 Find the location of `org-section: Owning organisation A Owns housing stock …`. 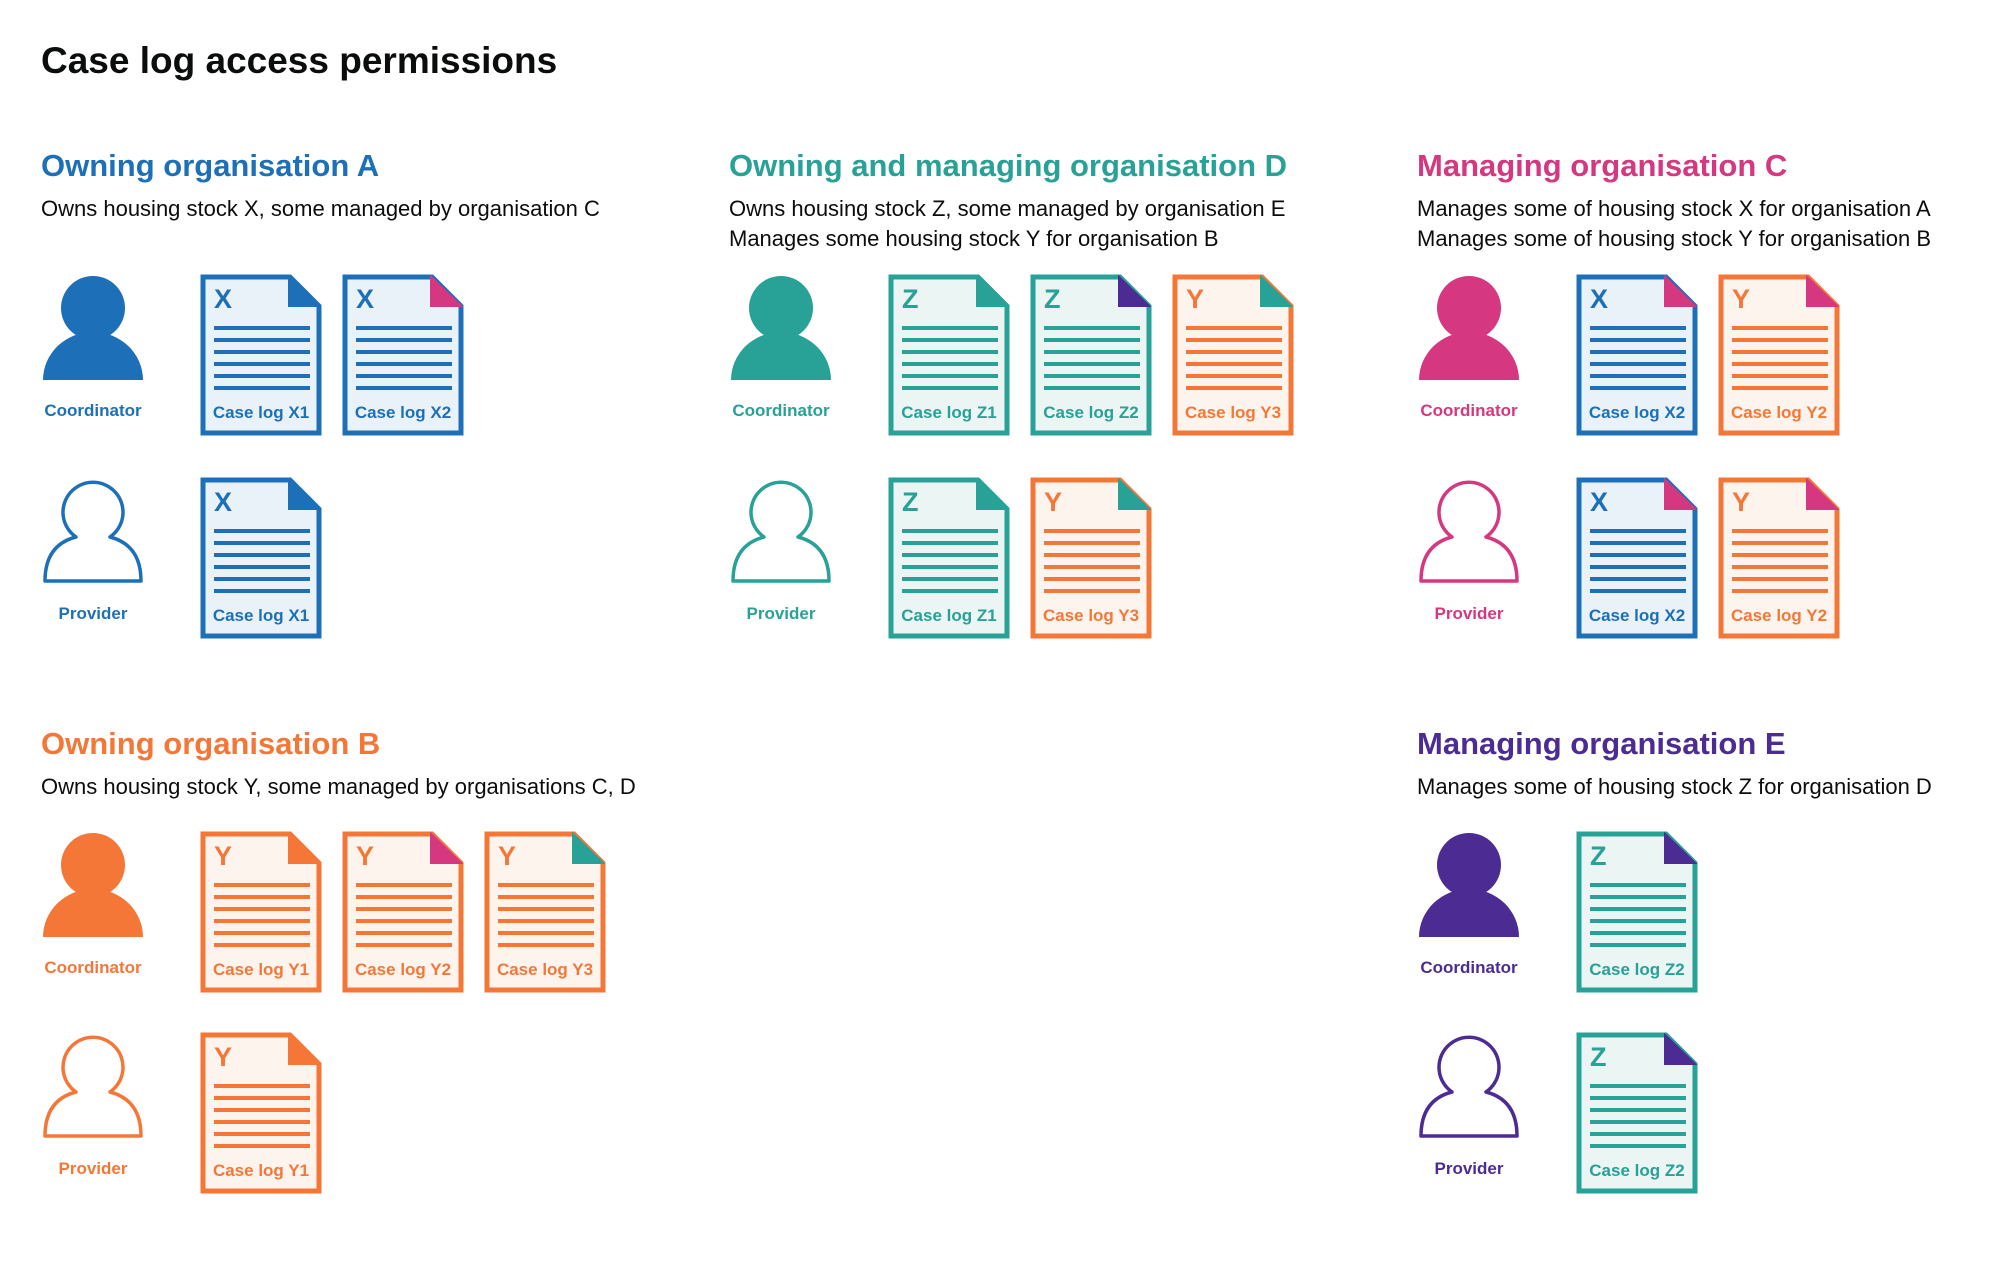

org-section: Owning organisation A Owns housing stock … is located at coordinates (371, 393).